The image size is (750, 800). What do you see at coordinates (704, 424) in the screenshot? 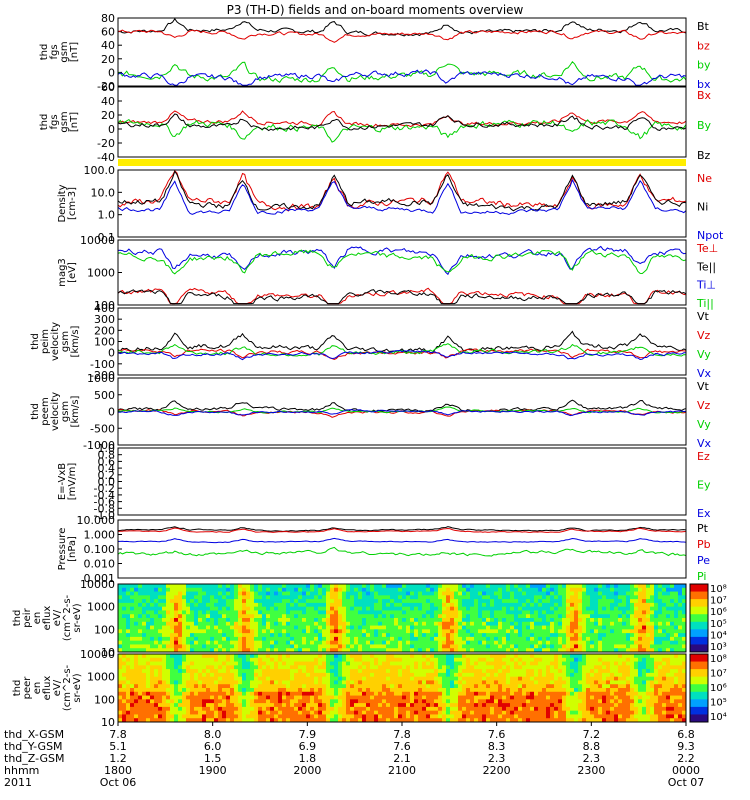
I see `legend-ve-2: Vy` at bounding box center [704, 424].